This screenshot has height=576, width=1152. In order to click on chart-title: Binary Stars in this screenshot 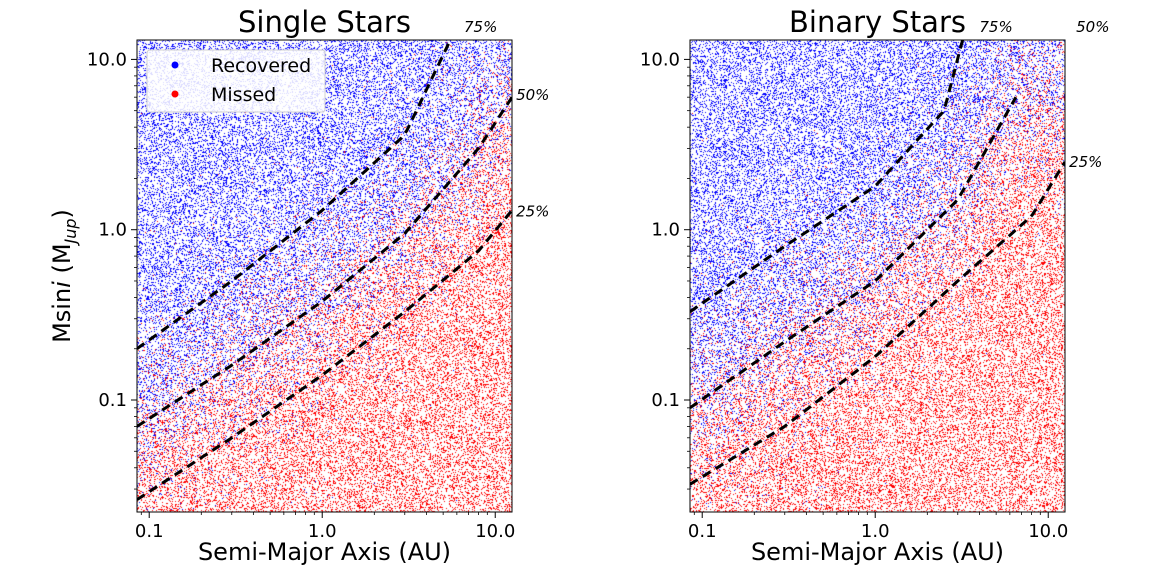, I will do `click(877, 22)`.